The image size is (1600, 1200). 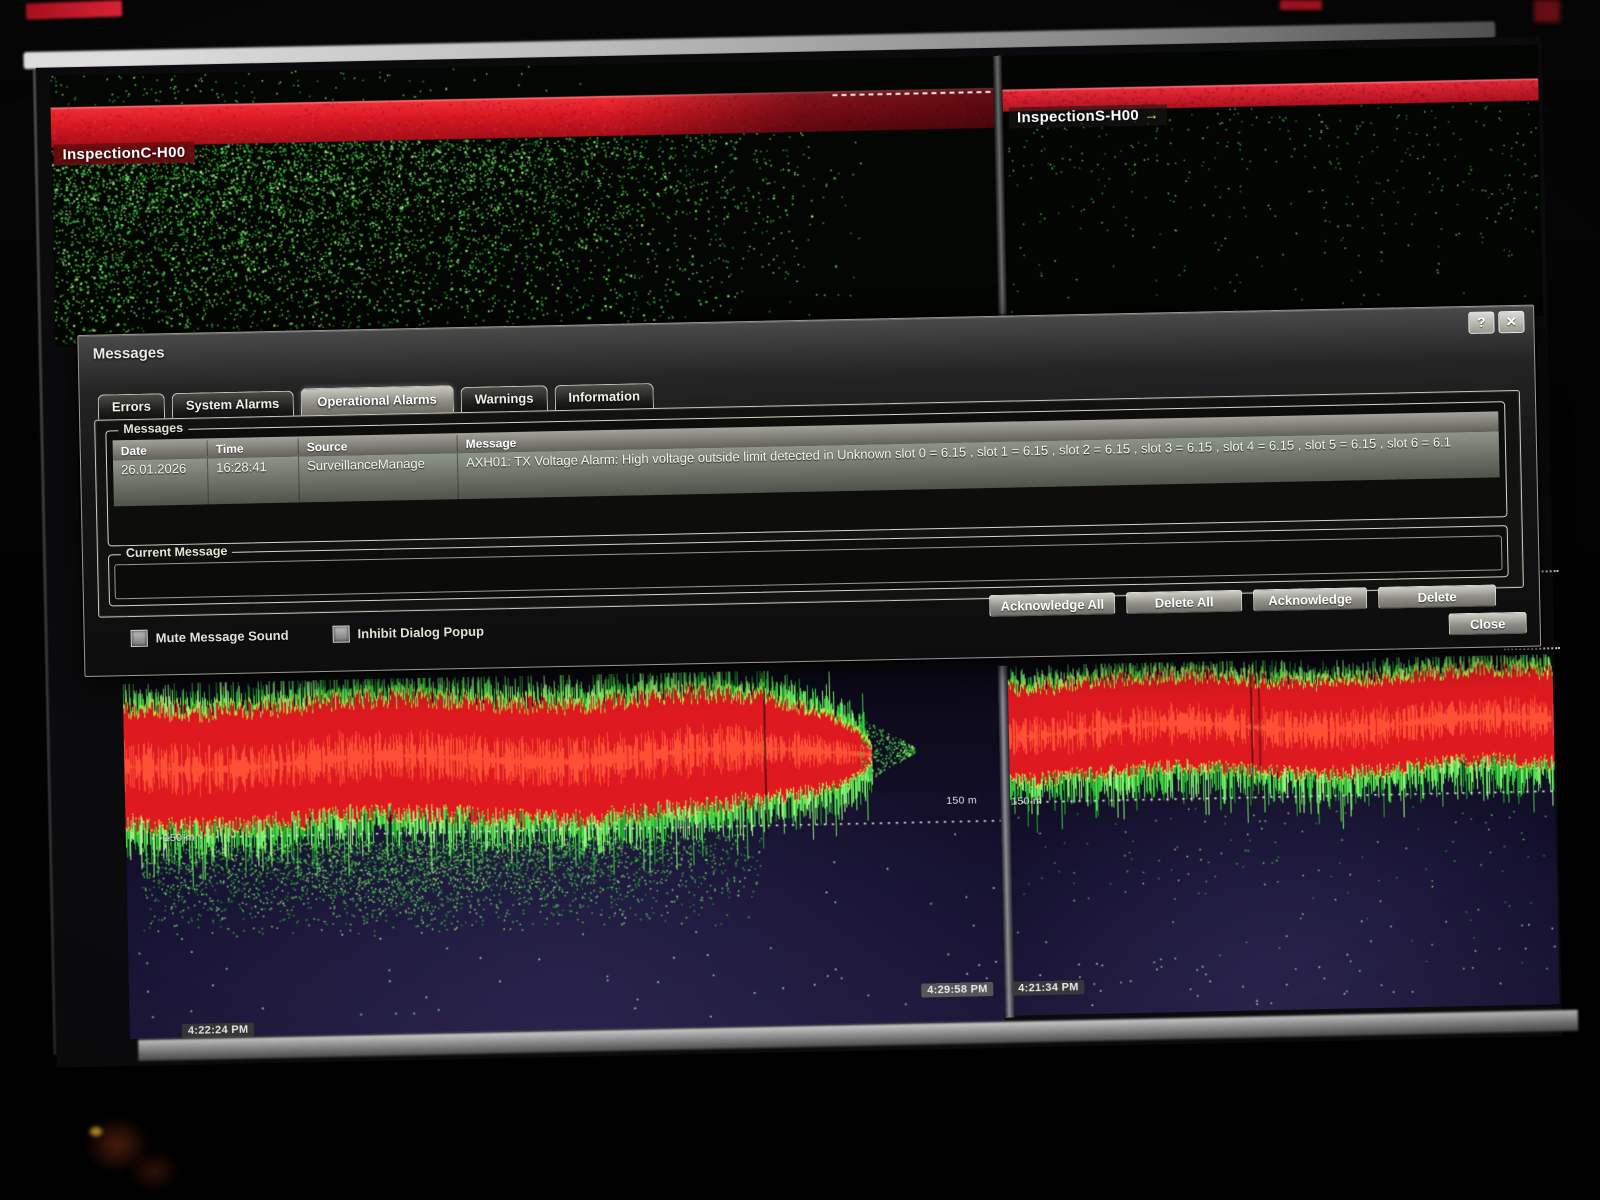 I want to click on tab-information: Information, so click(x=604, y=397).